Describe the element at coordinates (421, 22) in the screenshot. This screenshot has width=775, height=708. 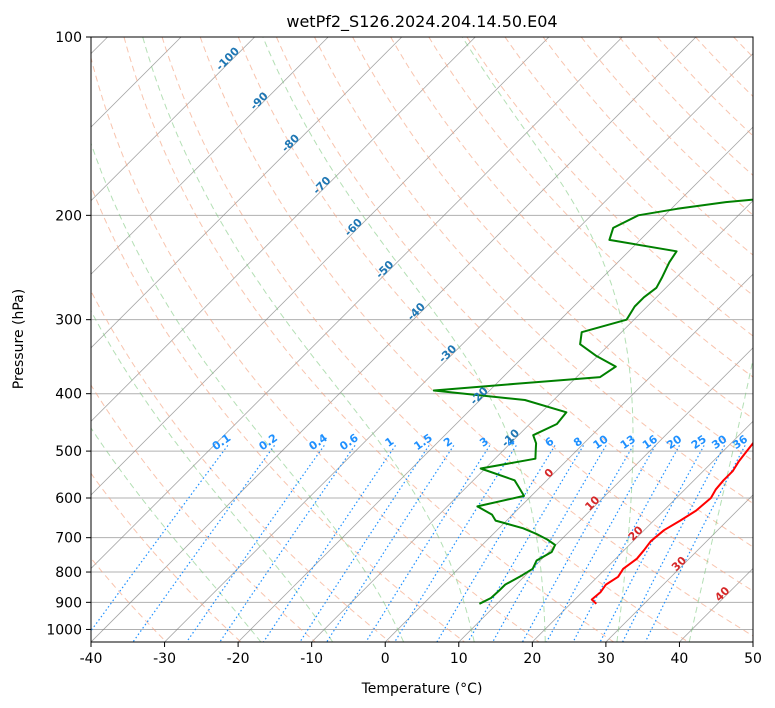
I see `chart-title: wetPf2_S126.2024.204.14.50.E04` at that location.